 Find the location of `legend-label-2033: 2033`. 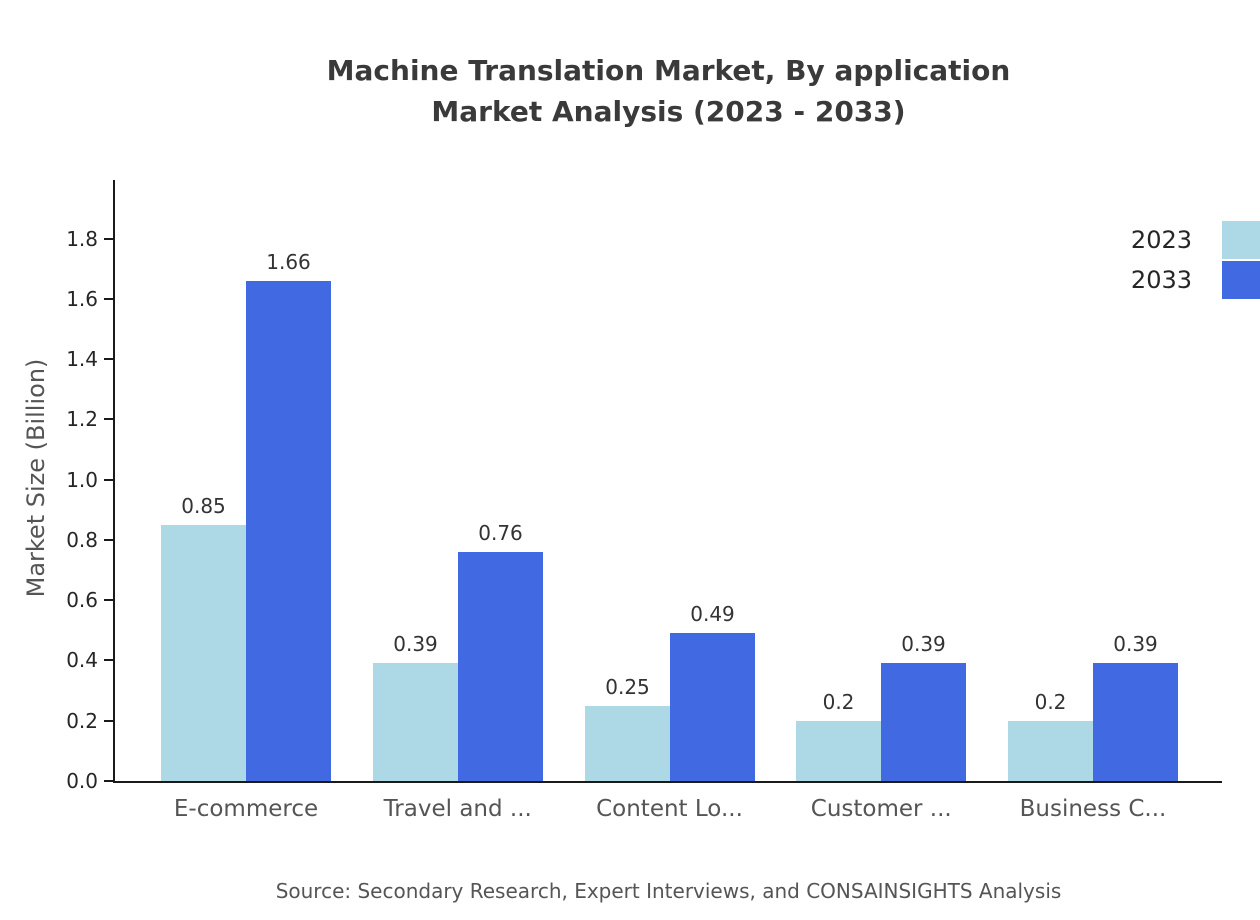

legend-label-2033: 2033 is located at coordinates (1161, 280).